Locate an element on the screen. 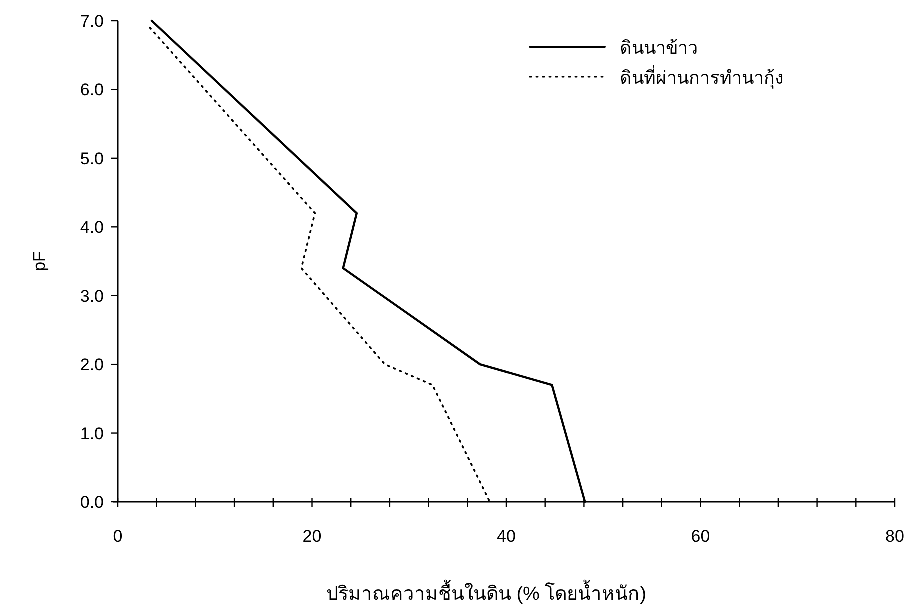  x-tick-label: 80 is located at coordinates (895, 536).